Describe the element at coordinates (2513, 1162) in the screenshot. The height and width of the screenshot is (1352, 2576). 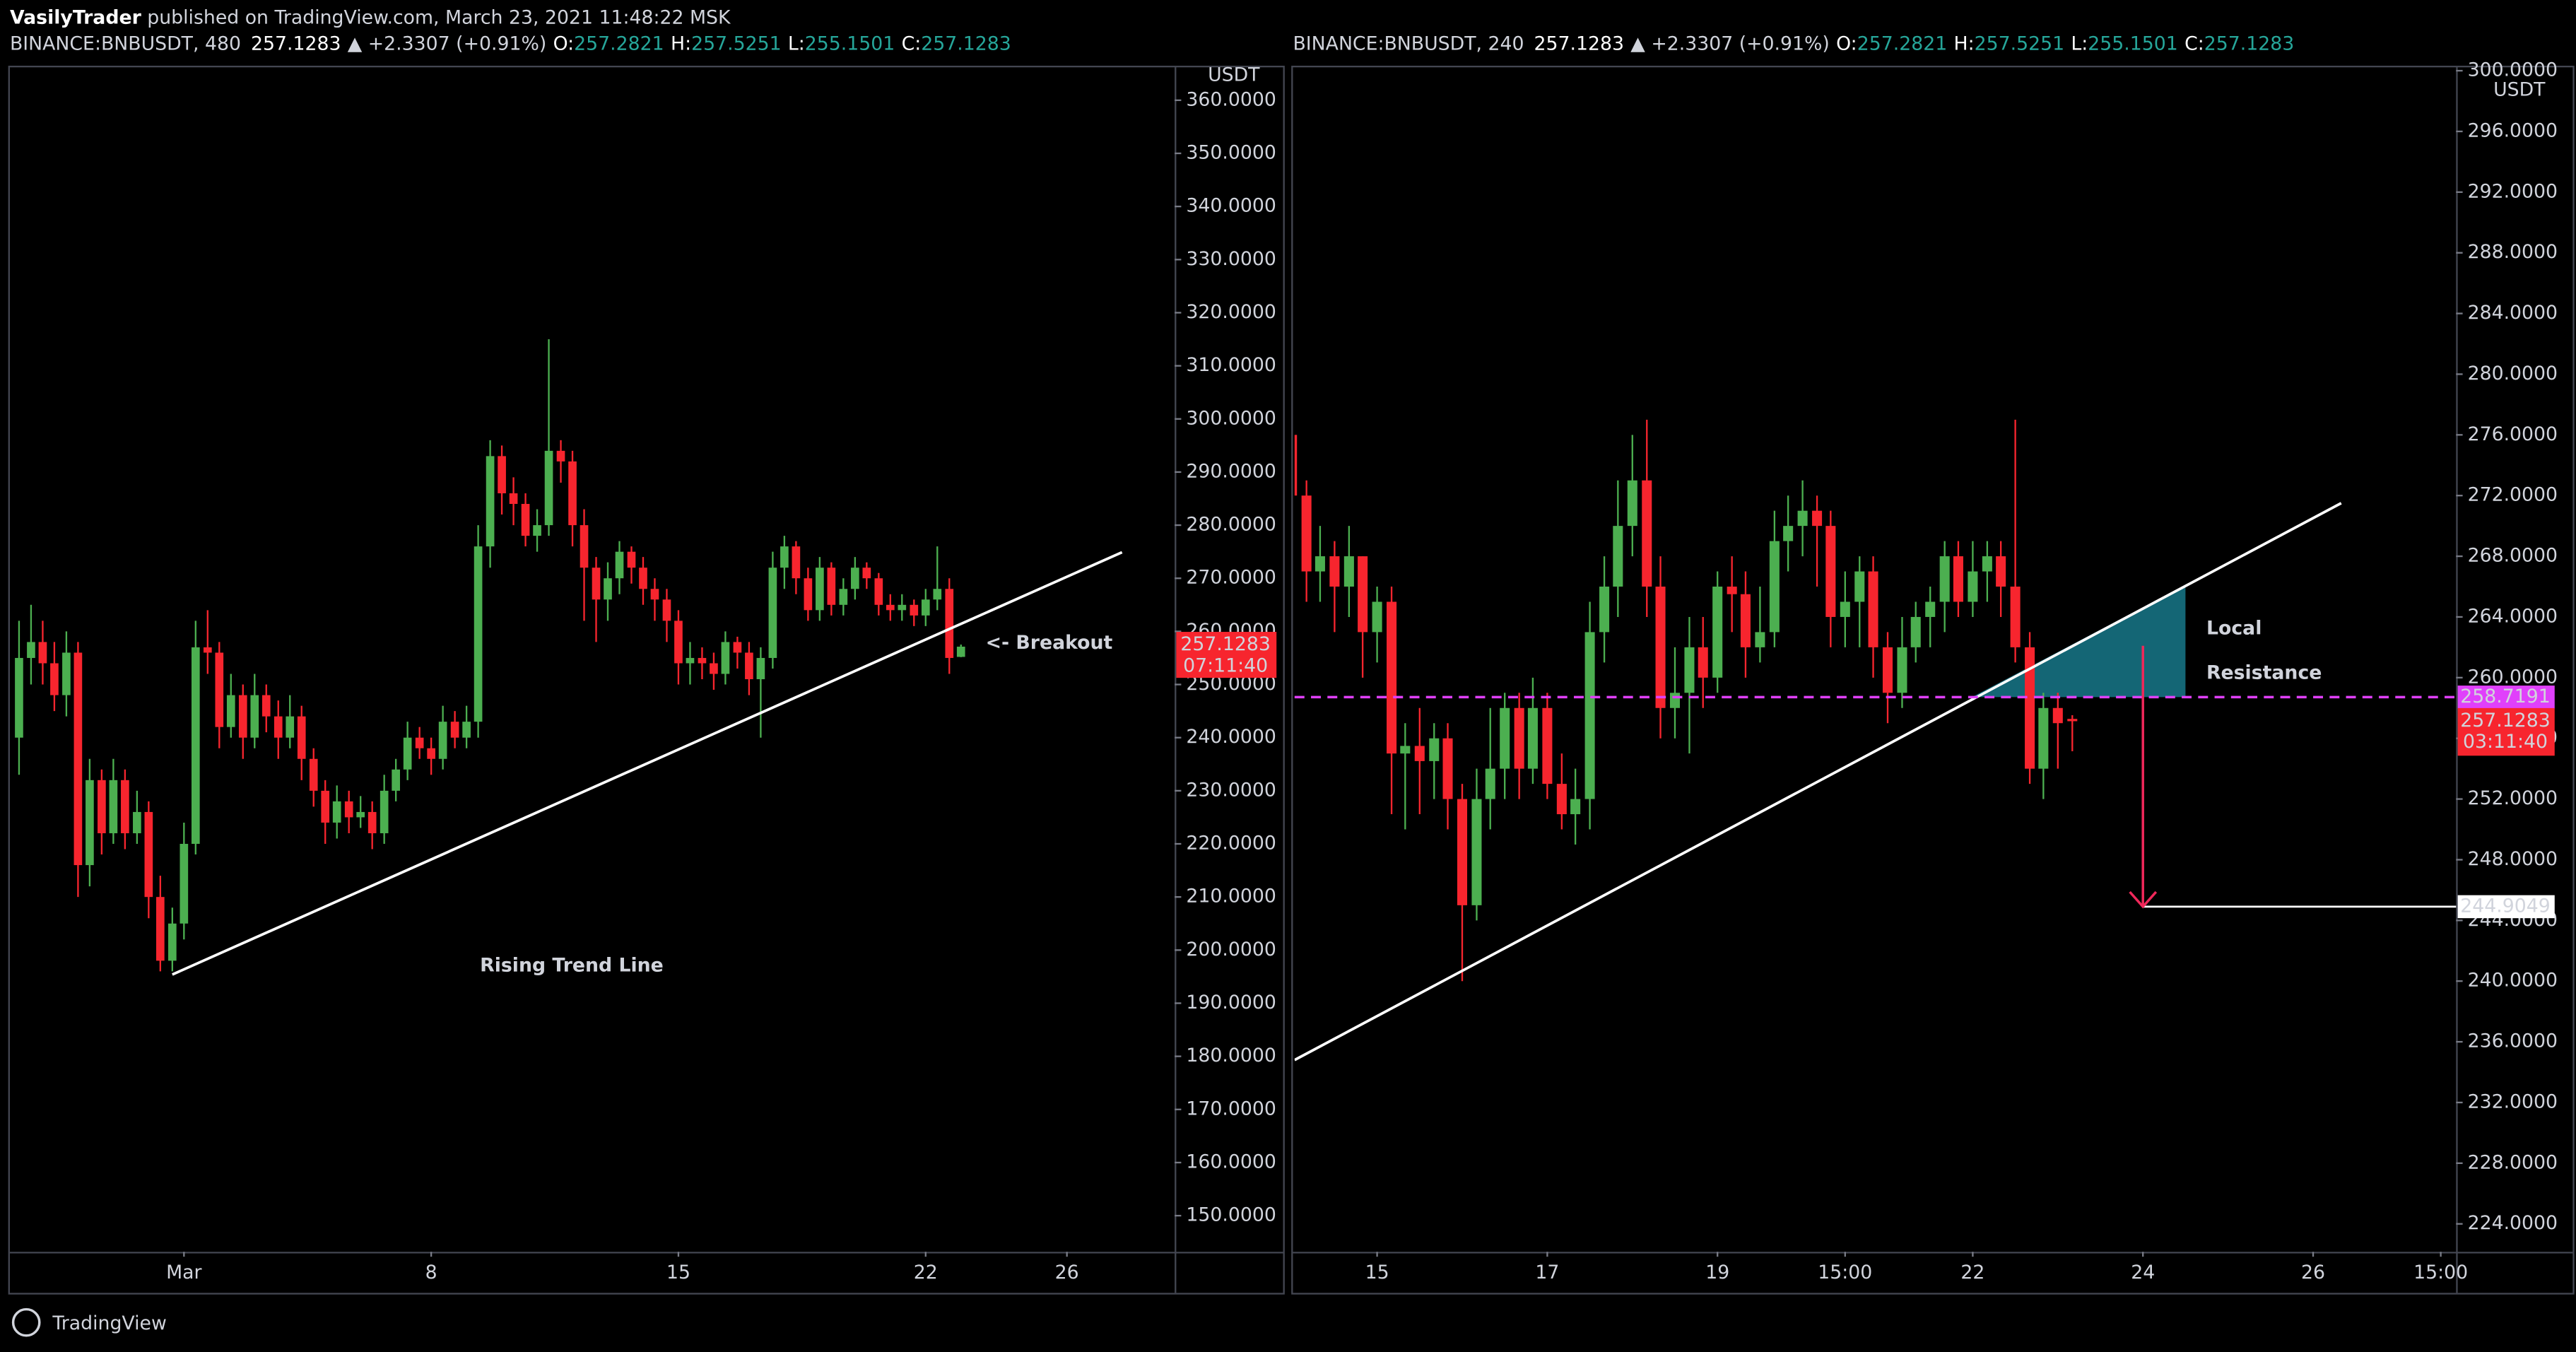
I see `y-tick-label: 228.0000` at that location.